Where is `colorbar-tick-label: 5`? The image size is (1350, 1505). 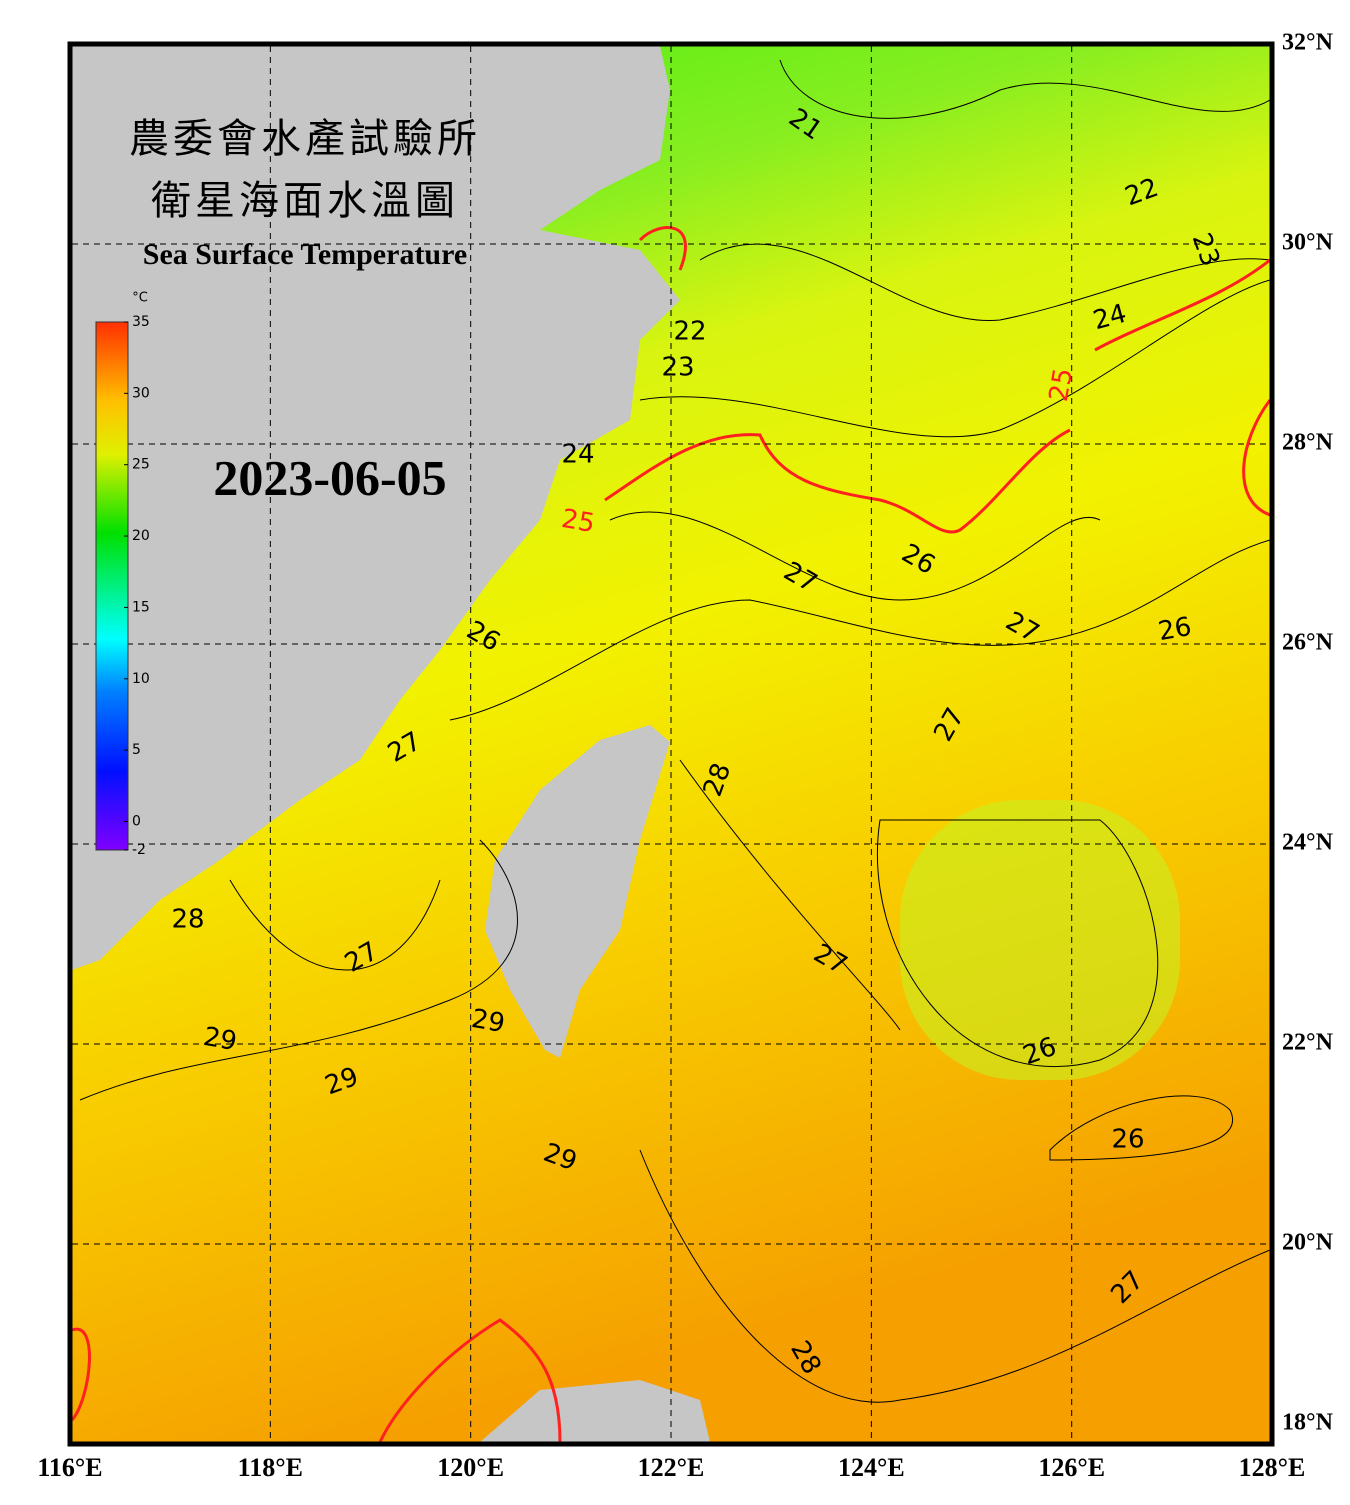 colorbar-tick-label: 5 is located at coordinates (136, 750).